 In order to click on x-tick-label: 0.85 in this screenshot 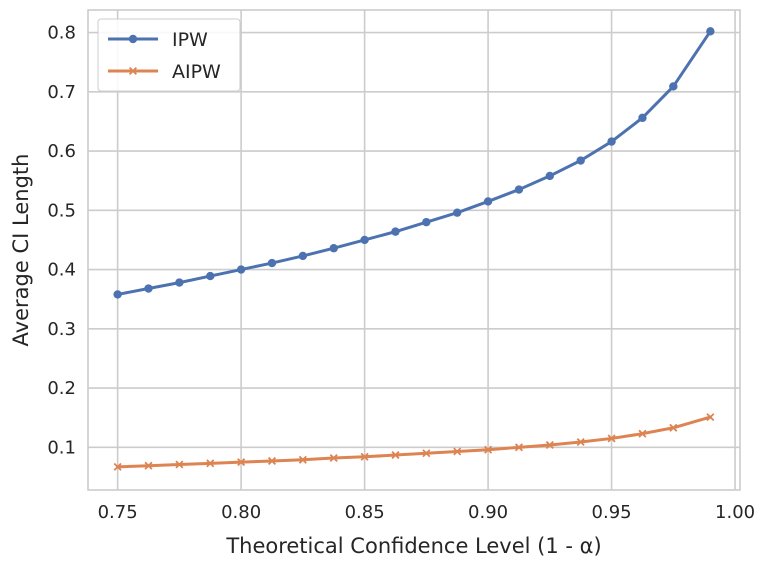, I will do `click(365, 512)`.